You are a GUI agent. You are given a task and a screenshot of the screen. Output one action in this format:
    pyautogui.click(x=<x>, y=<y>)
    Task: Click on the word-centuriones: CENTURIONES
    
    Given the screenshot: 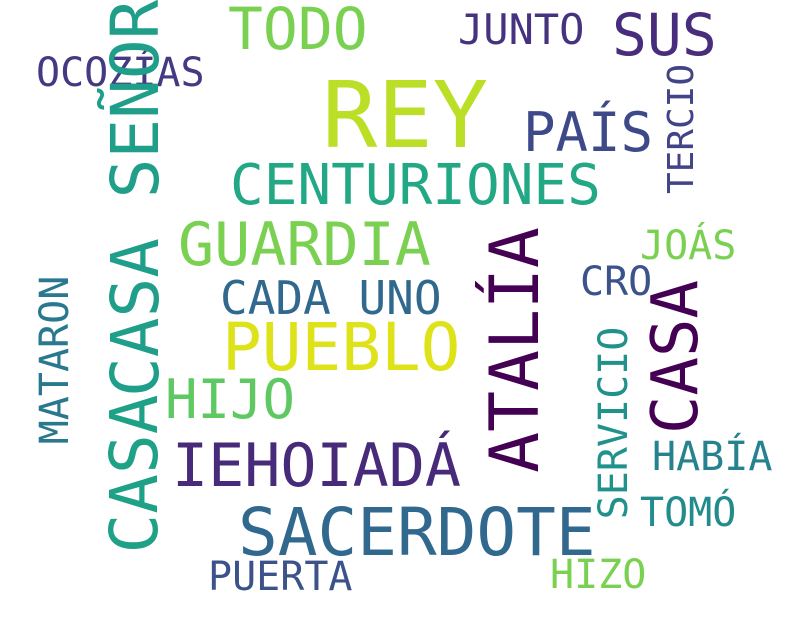 What is the action you would take?
    pyautogui.click(x=415, y=185)
    